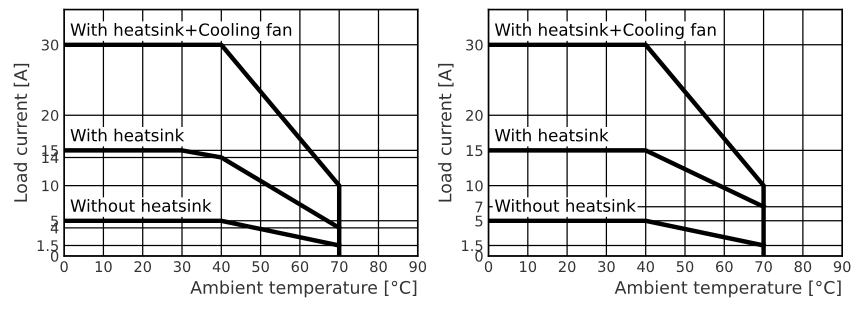  I want to click on y-tick-label: 15, so click(474, 150).